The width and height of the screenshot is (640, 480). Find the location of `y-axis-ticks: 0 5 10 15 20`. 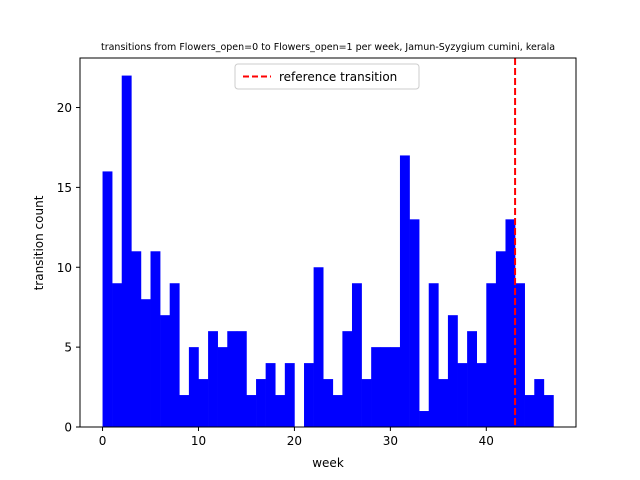

y-axis-ticks: 0 5 10 15 20 is located at coordinates (68, 268).